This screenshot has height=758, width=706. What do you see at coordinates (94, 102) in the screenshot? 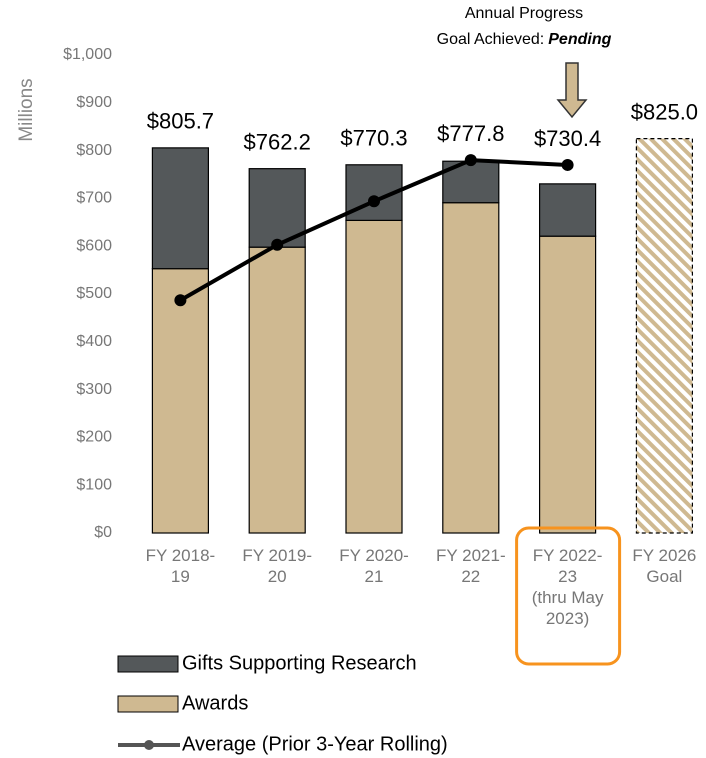
I see `y-tick-label: $900` at bounding box center [94, 102].